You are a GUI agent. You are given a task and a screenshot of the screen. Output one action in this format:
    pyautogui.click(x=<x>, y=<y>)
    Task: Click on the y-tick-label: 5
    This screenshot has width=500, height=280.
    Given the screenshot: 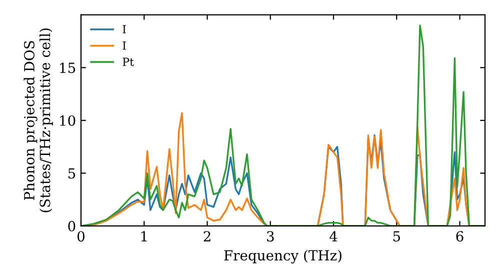 What is the action you would take?
    pyautogui.click(x=72, y=173)
    